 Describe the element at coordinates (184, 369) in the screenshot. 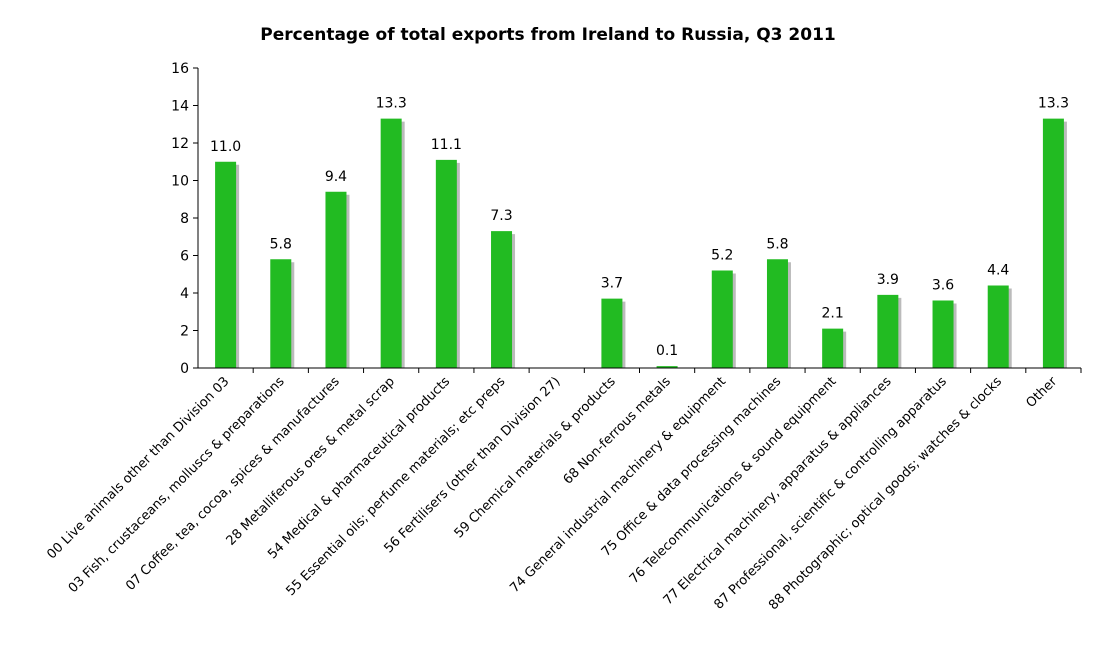

I see `y-tick-label: 0` at that location.